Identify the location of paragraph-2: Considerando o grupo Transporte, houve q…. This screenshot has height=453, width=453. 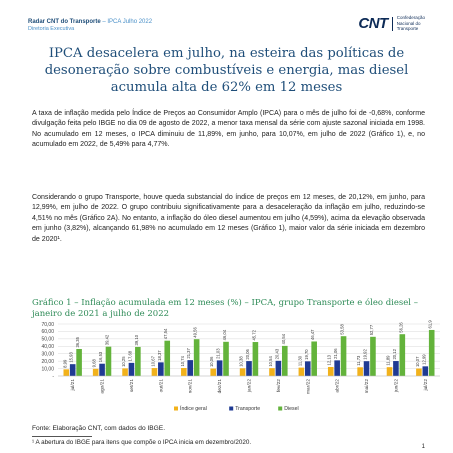
(228, 218).